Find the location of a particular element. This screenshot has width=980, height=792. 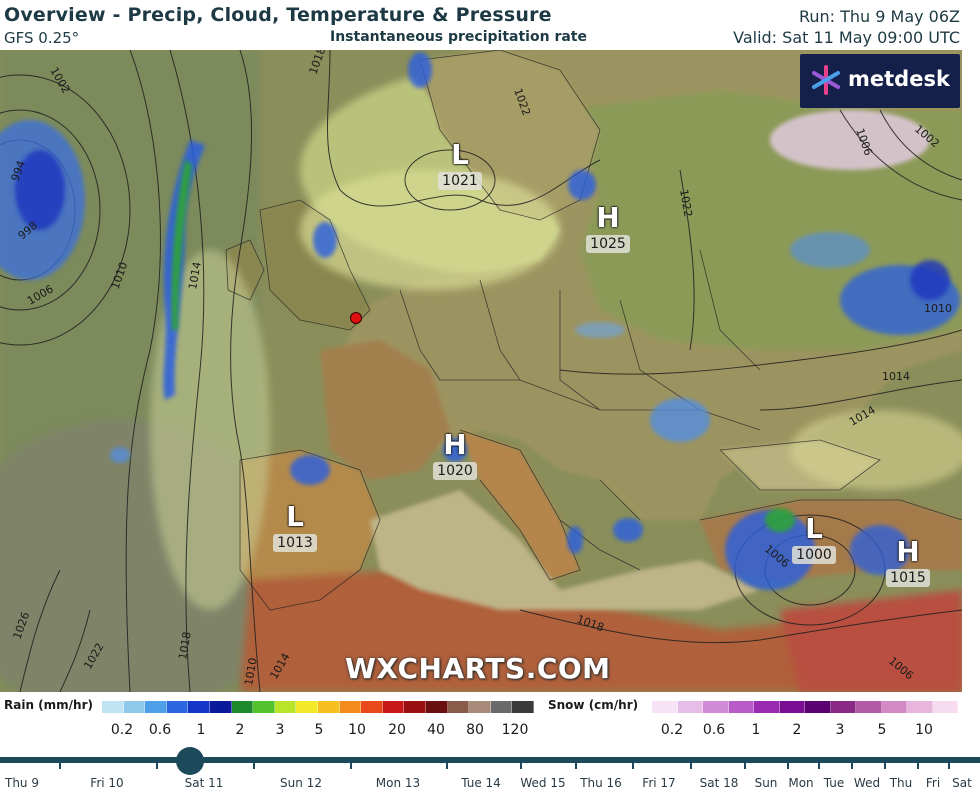

city-marker-icon is located at coordinates (356, 318).